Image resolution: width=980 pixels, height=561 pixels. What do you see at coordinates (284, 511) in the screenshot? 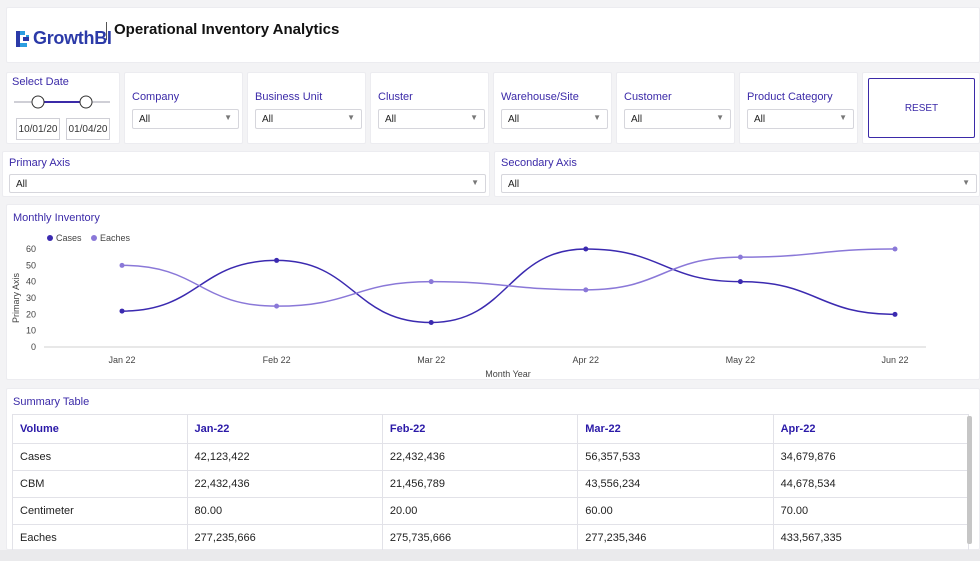
I see `table-cell: 80.00` at bounding box center [284, 511].